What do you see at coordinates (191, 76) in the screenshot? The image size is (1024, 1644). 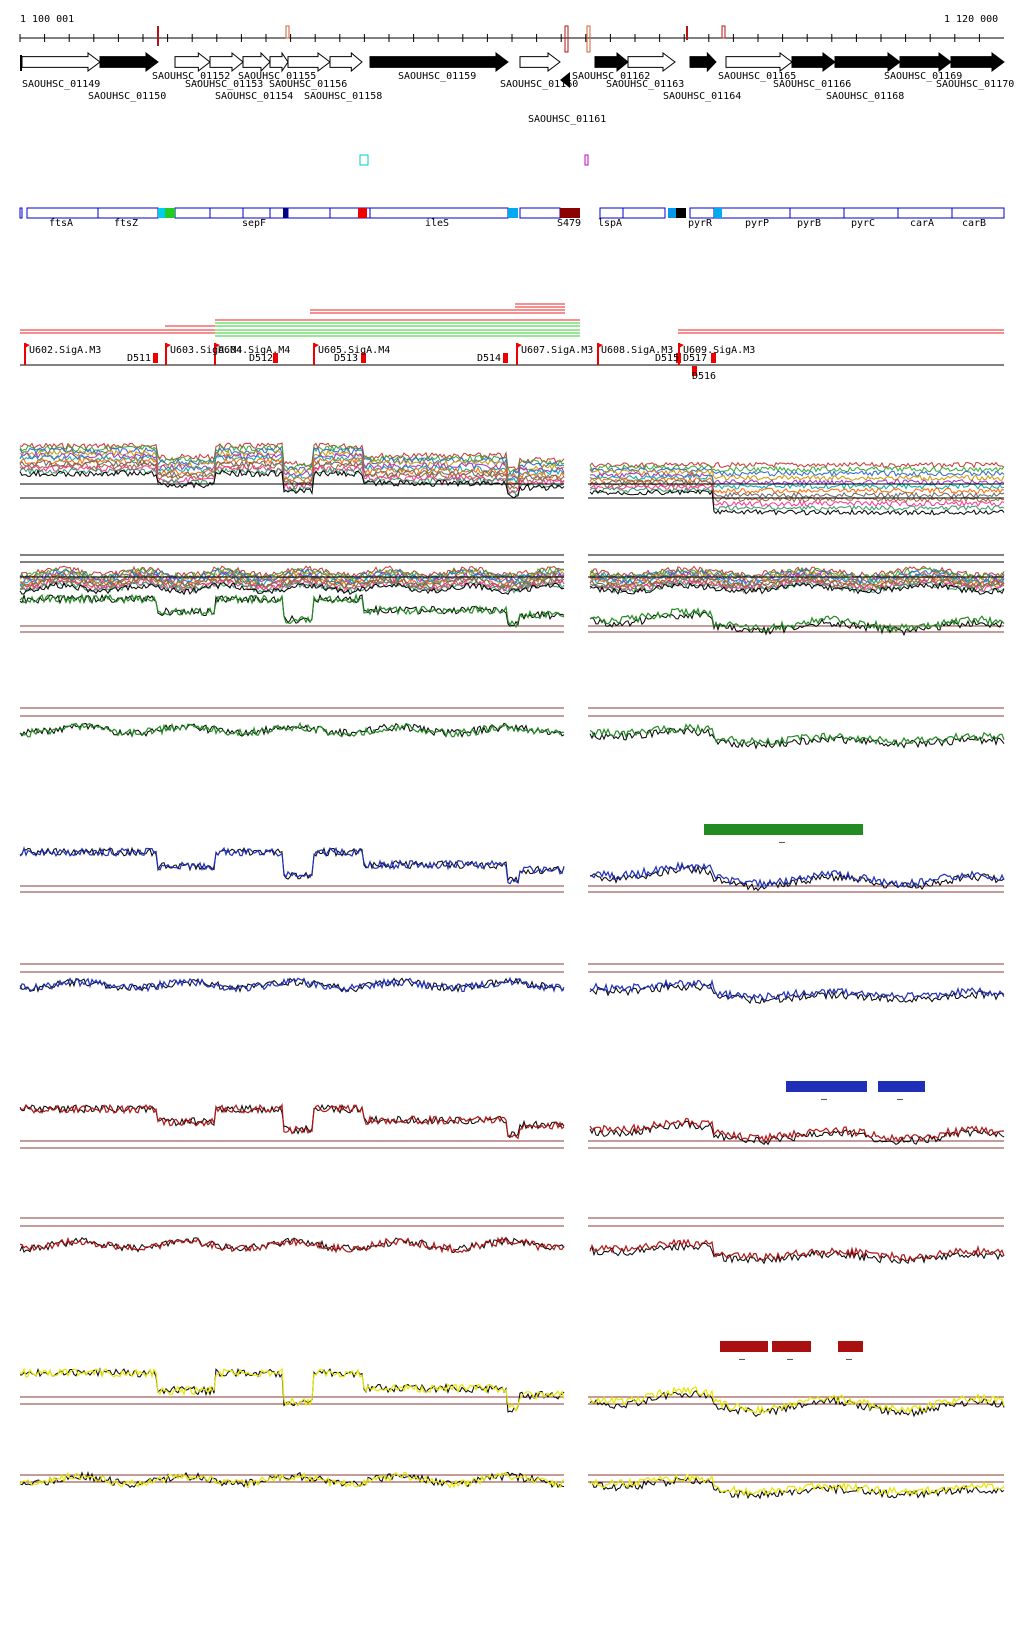 I see `gene-label: SAOUHSC_01152` at bounding box center [191, 76].